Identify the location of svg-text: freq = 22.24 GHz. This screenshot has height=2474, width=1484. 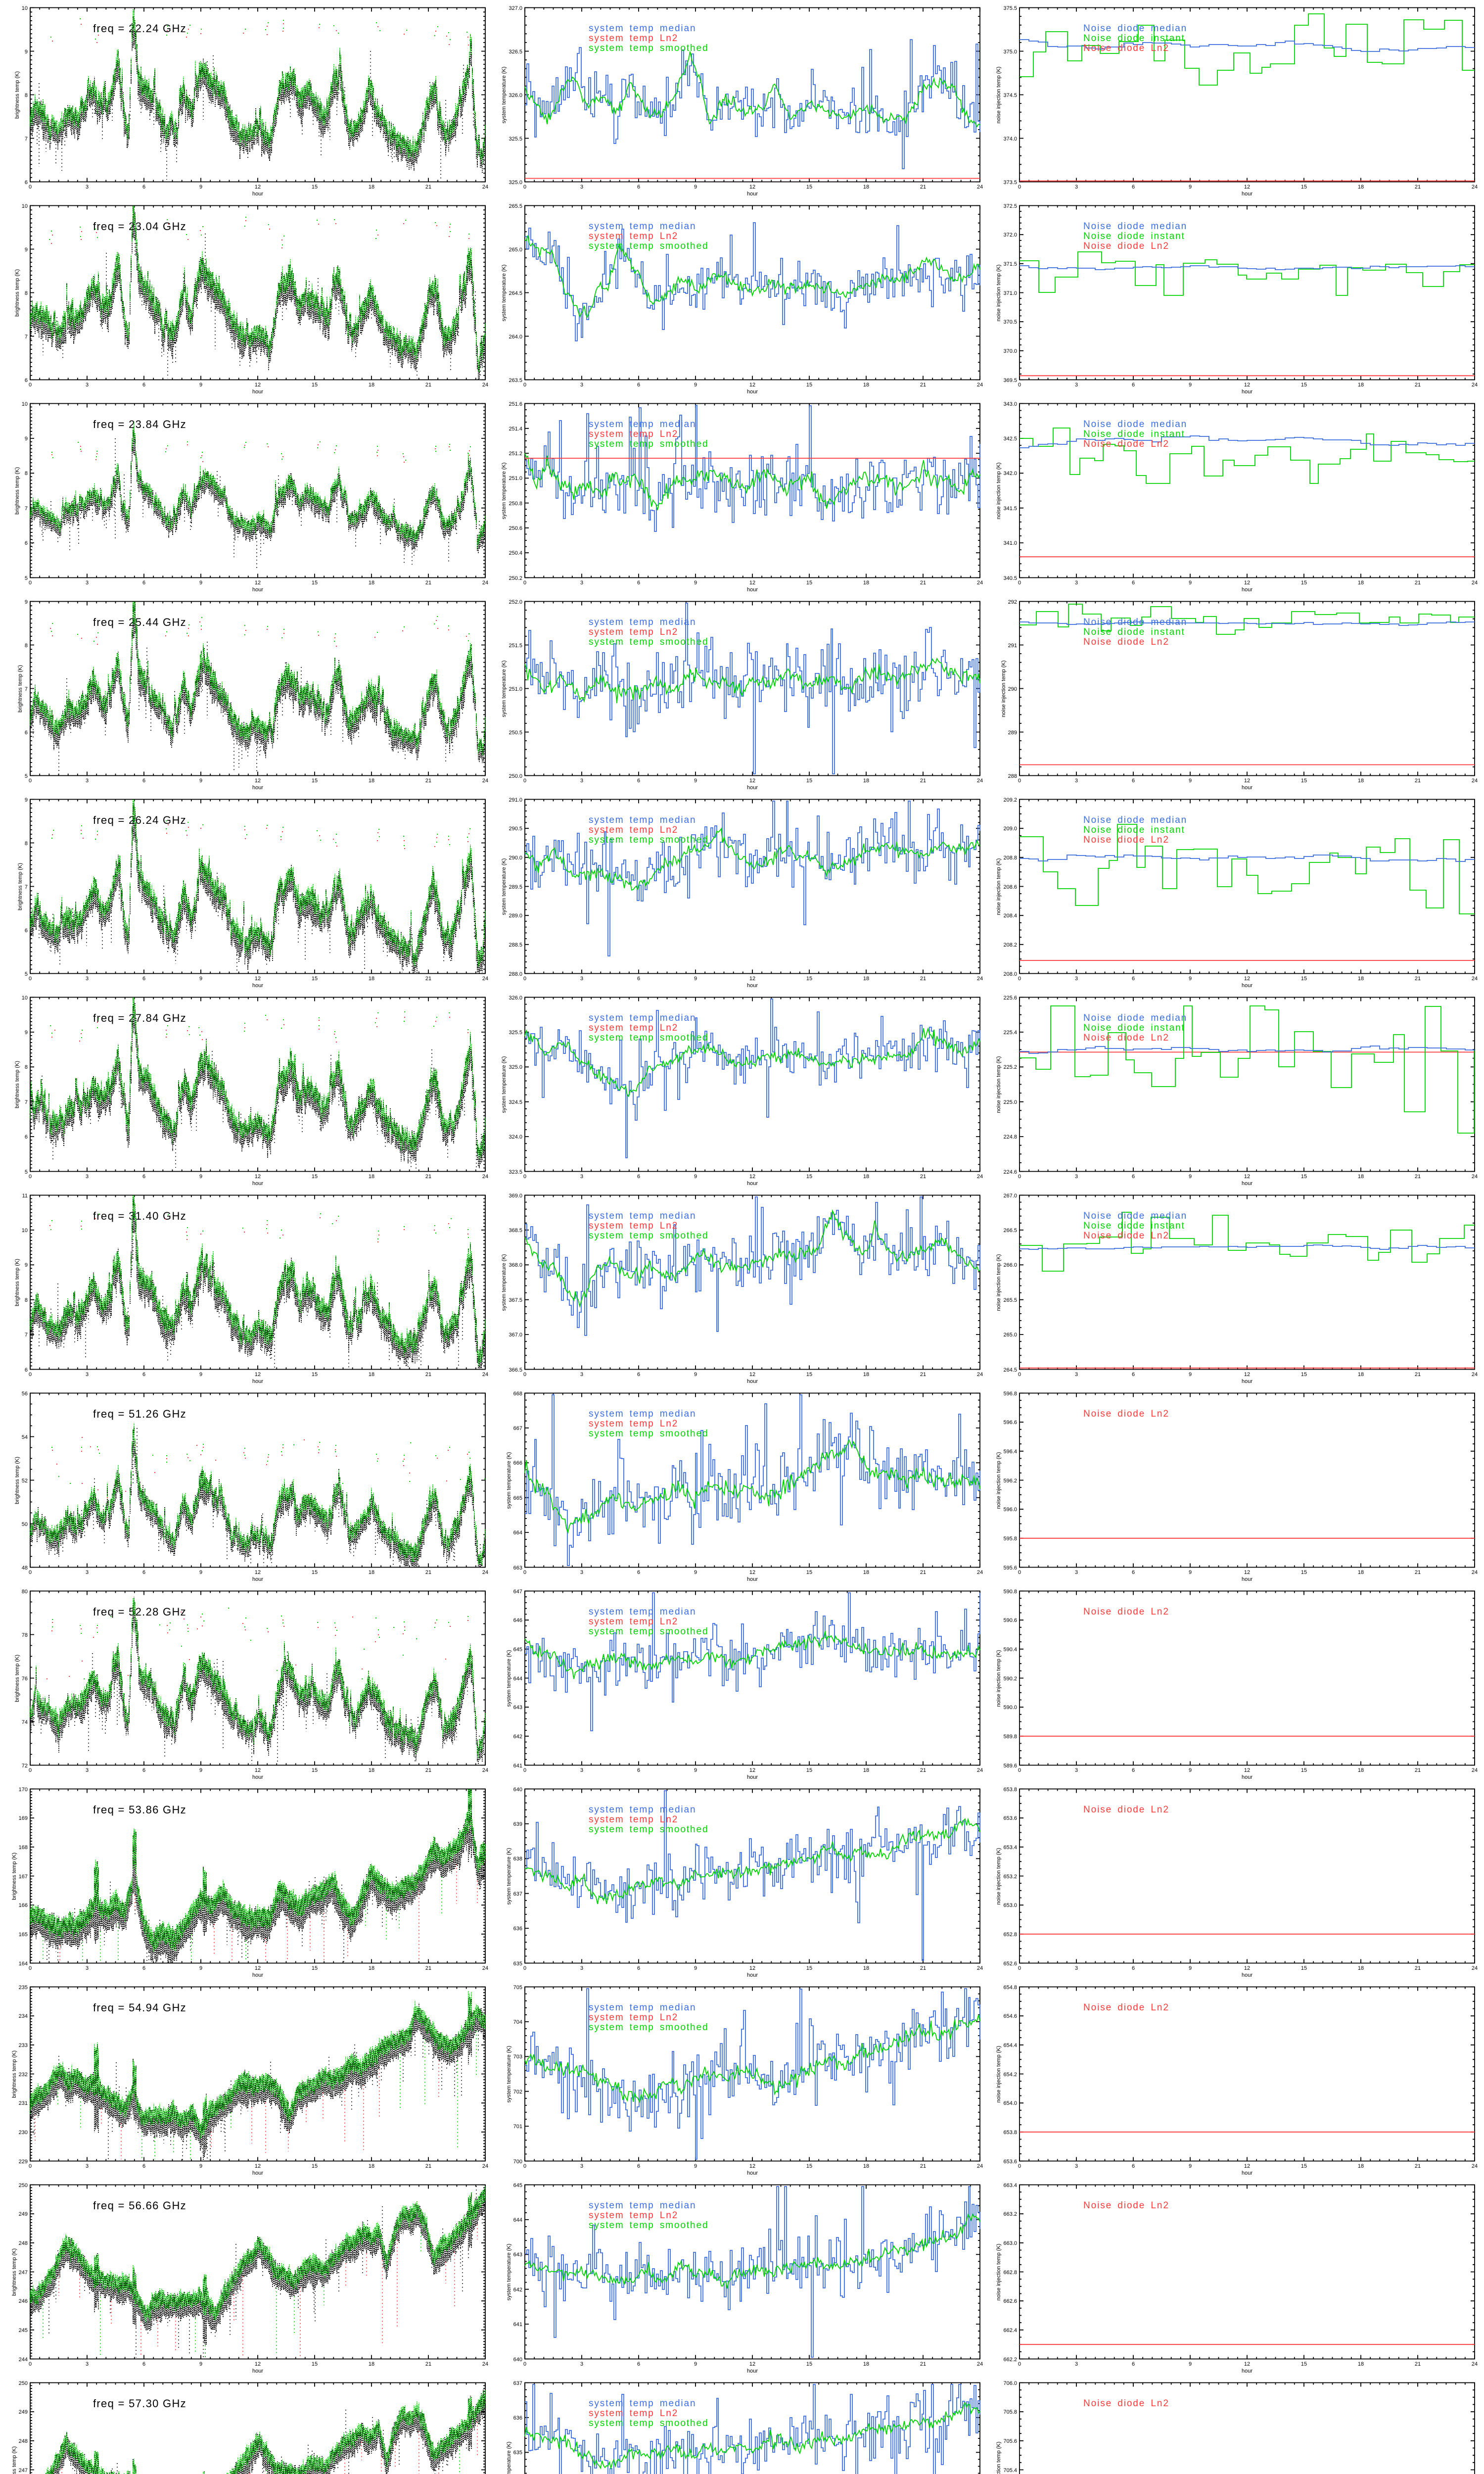
(139, 29).